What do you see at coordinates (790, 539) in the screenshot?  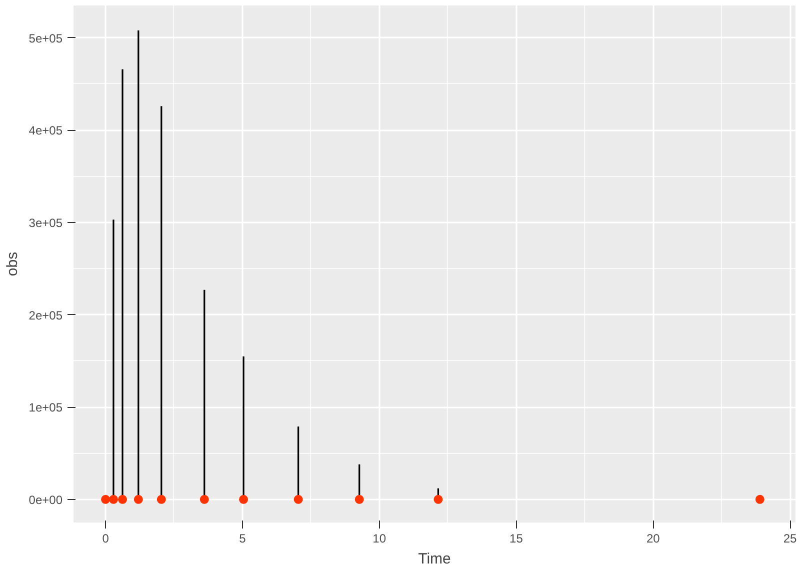 I see `x-tick-label: 25` at bounding box center [790, 539].